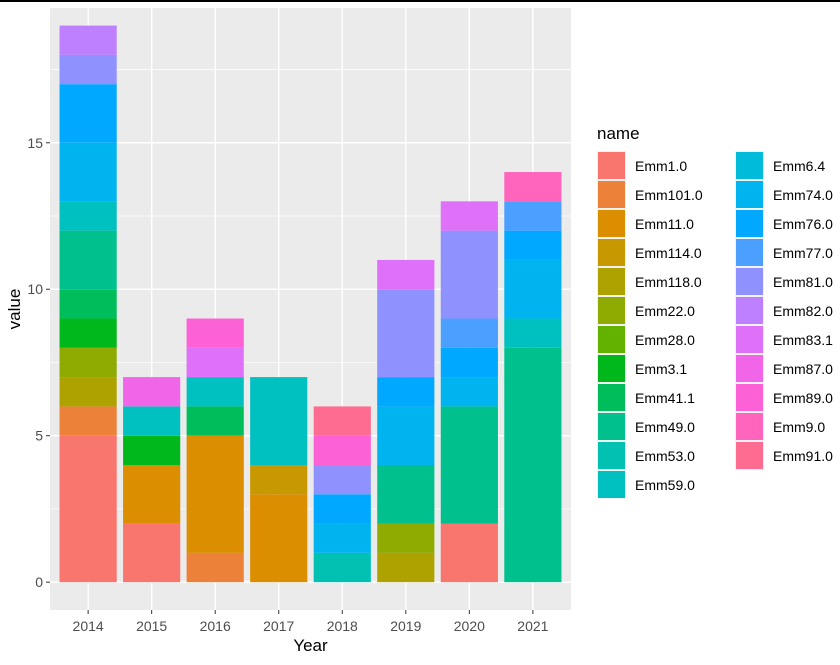 Image resolution: width=840 pixels, height=665 pixels. I want to click on legend-label: Emm82.0, so click(803, 311).